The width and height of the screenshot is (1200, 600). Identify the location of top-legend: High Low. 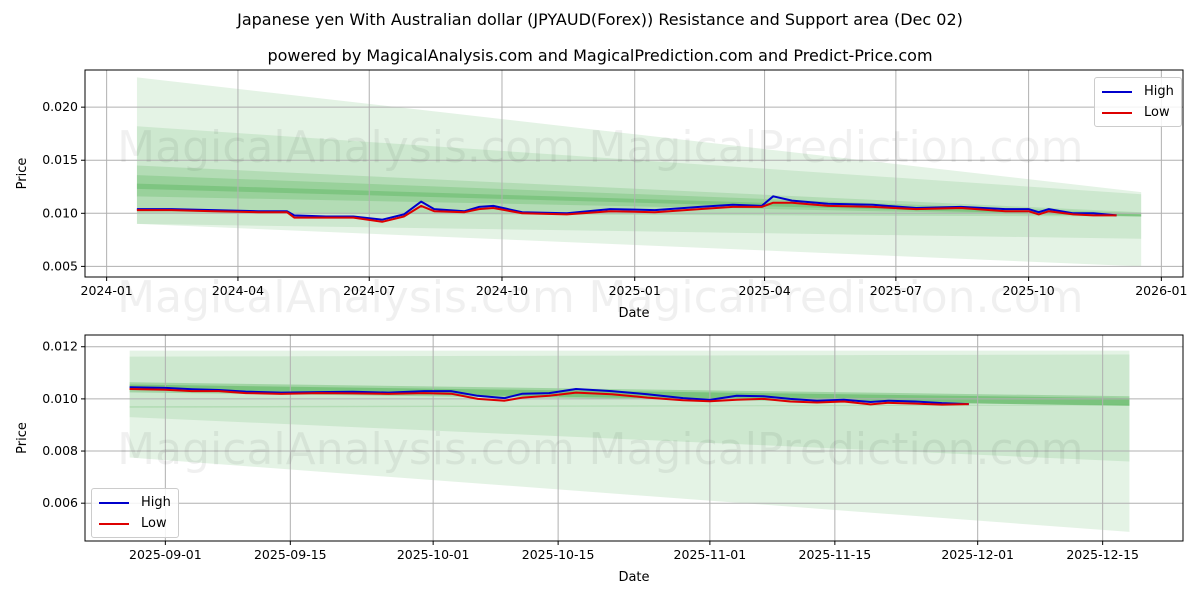
(1138, 102).